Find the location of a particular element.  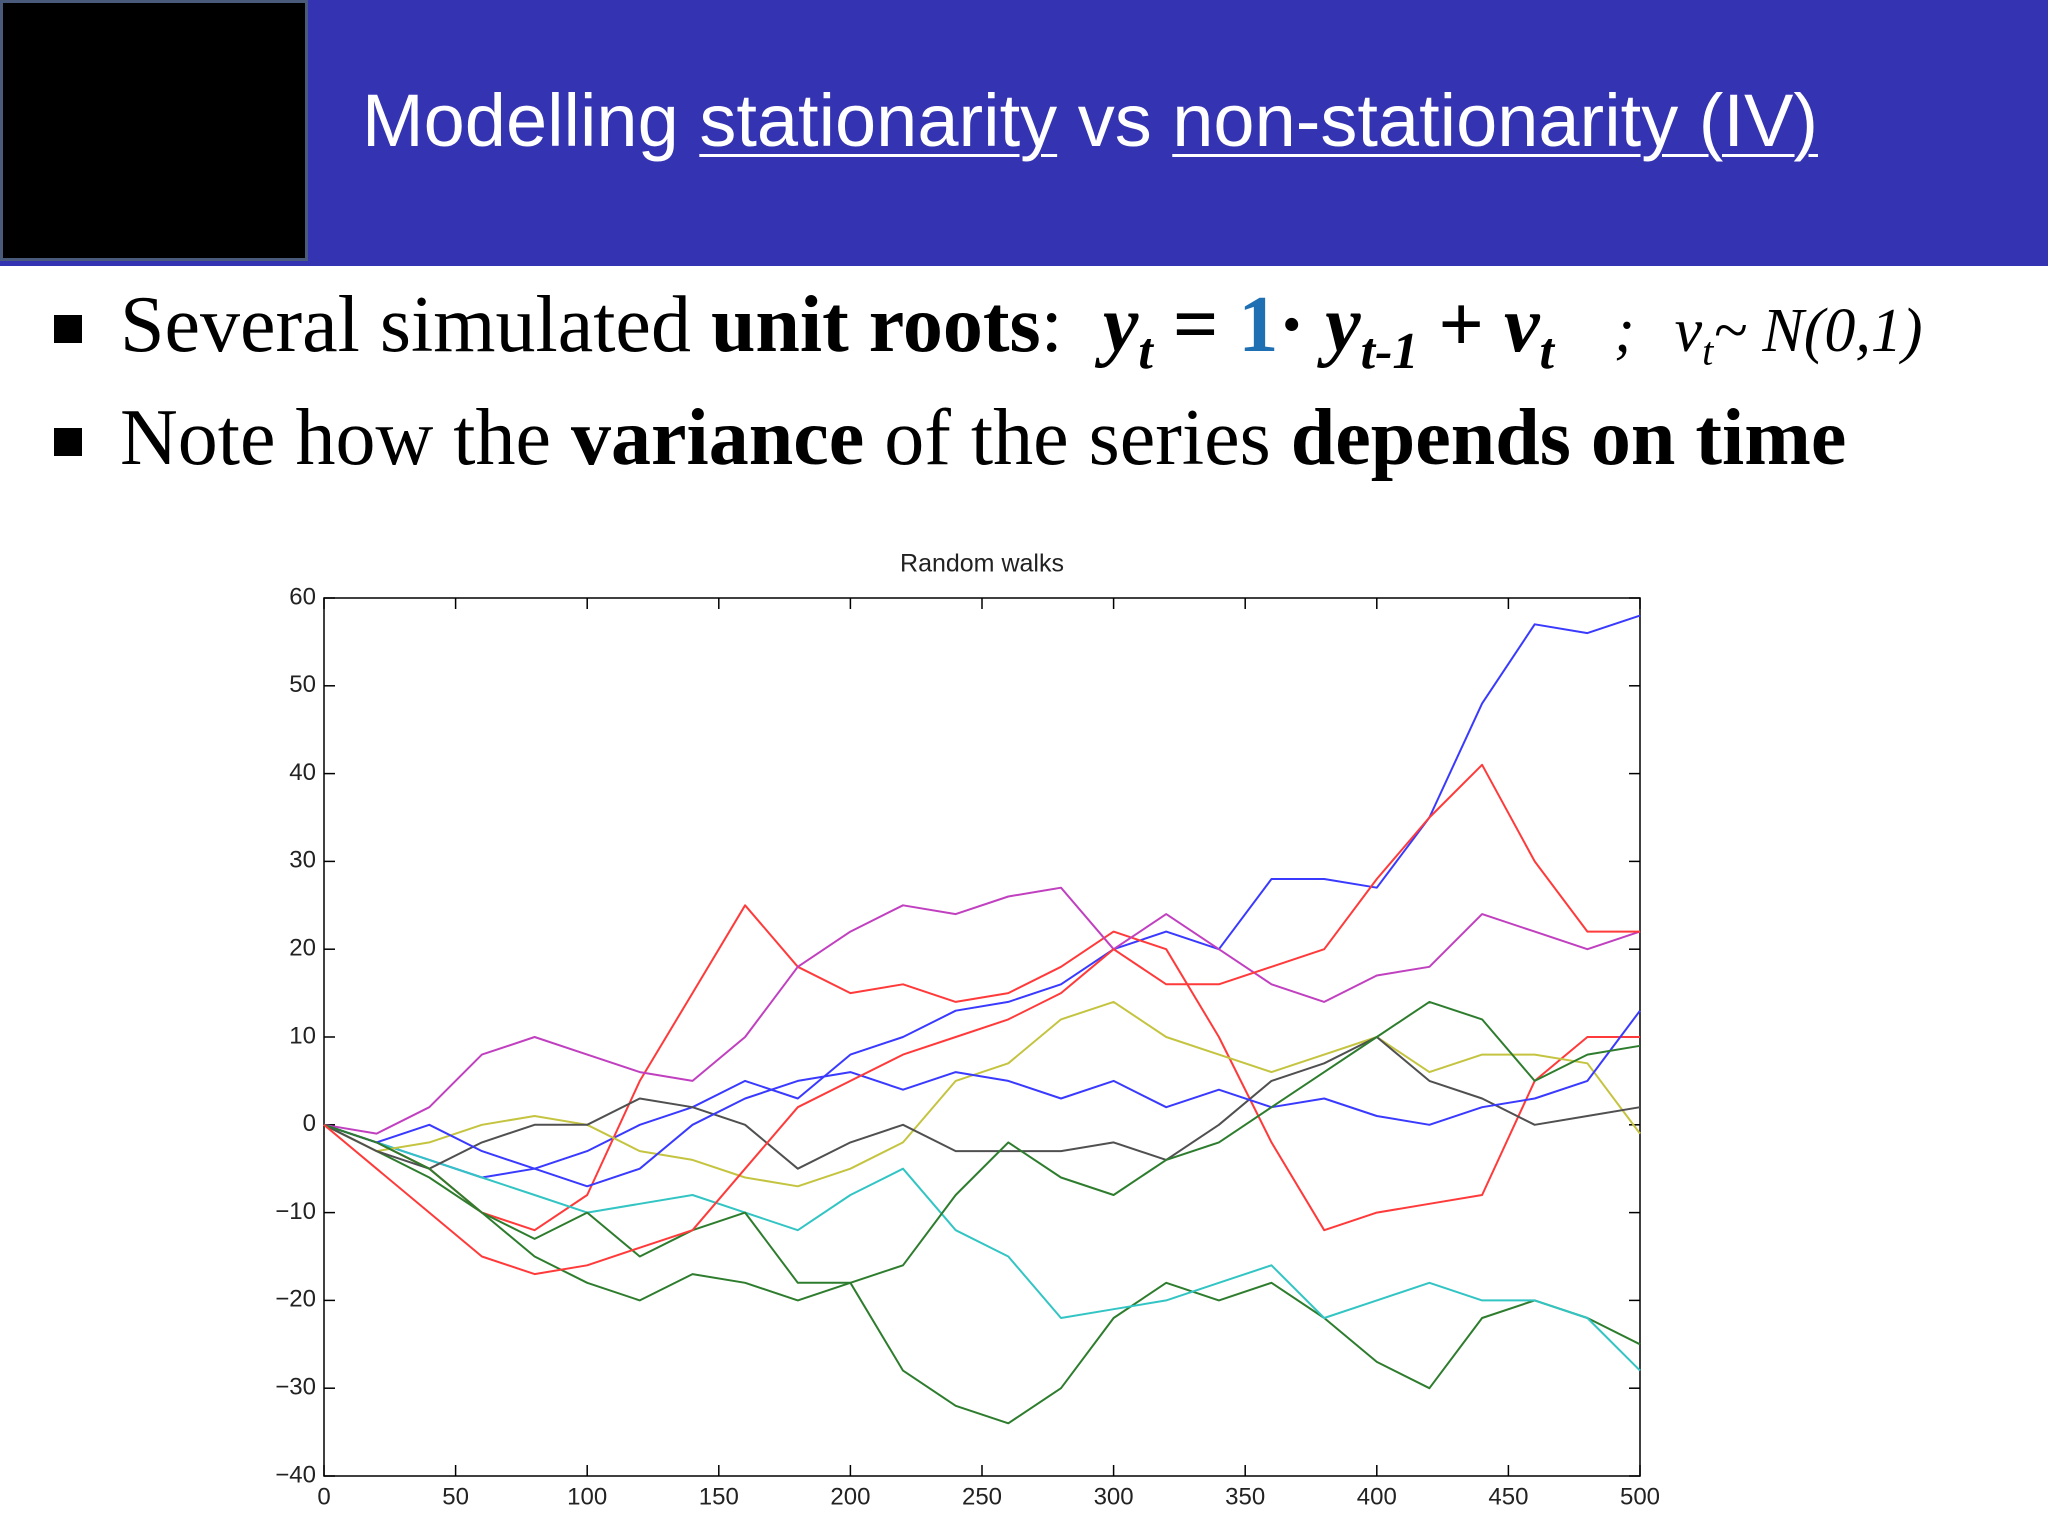

eq-symbol: = is located at coordinates (1195, 325).